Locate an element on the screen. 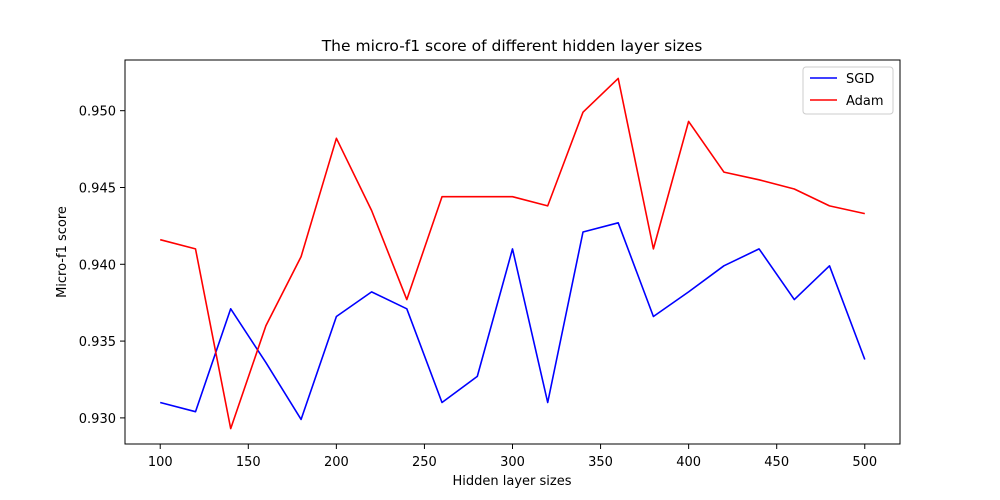 The height and width of the screenshot is (500, 1000). legend-label-adam: Adam is located at coordinates (865, 101).